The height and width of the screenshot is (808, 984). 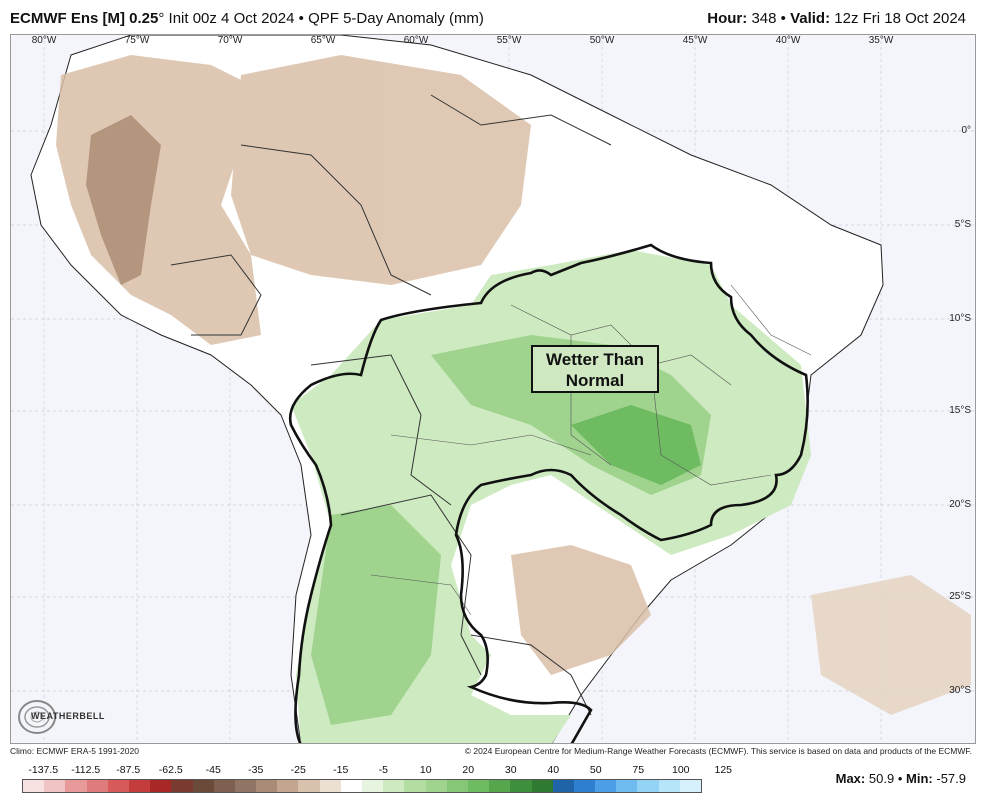 I want to click on colorbar-label: 40, so click(x=553, y=770).